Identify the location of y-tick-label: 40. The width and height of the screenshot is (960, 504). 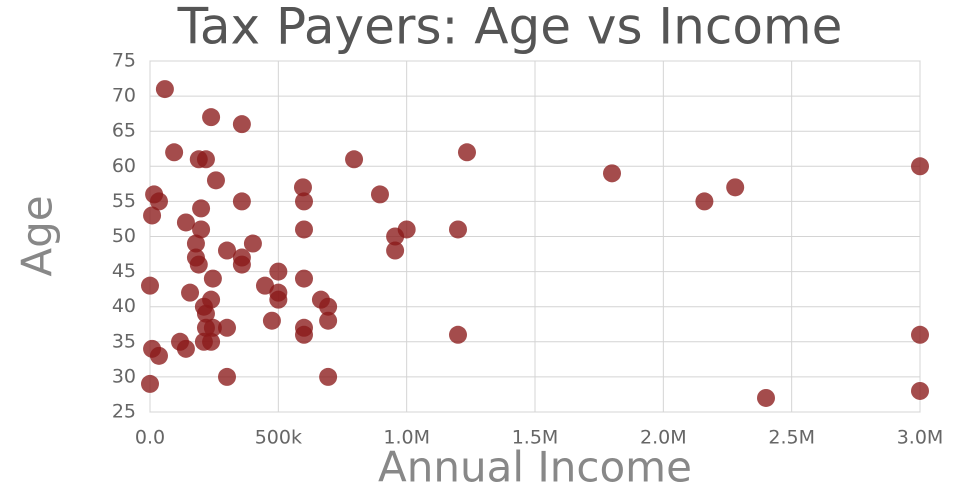
(124, 306).